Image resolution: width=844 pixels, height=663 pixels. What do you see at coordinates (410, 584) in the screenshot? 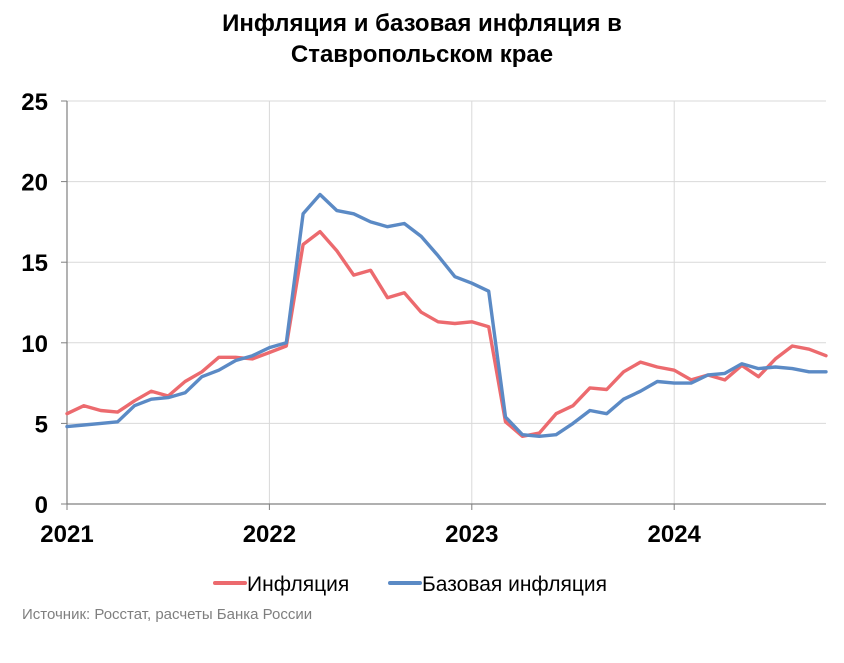
I see `legend: Инфляция Базовая инфляция` at bounding box center [410, 584].